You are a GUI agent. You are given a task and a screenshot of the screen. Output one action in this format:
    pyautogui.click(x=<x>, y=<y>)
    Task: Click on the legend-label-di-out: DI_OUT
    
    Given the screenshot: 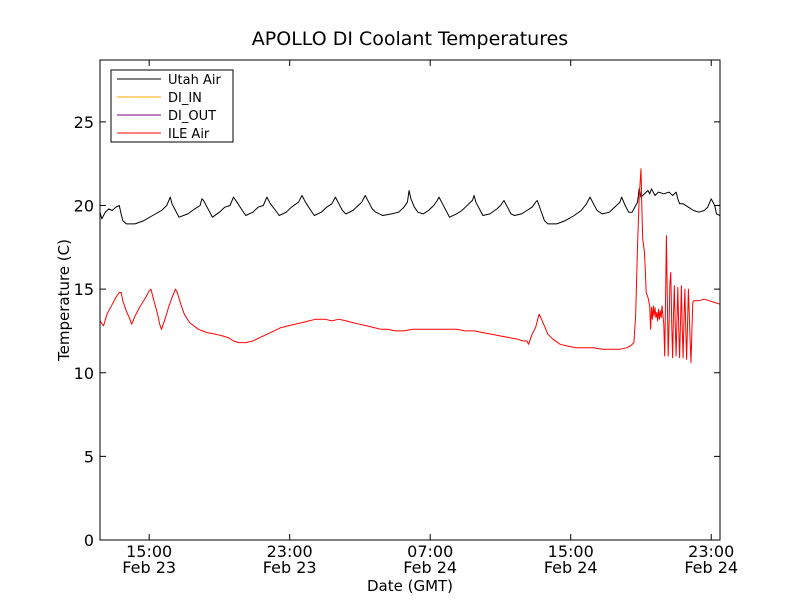 What is the action you would take?
    pyautogui.click(x=192, y=116)
    